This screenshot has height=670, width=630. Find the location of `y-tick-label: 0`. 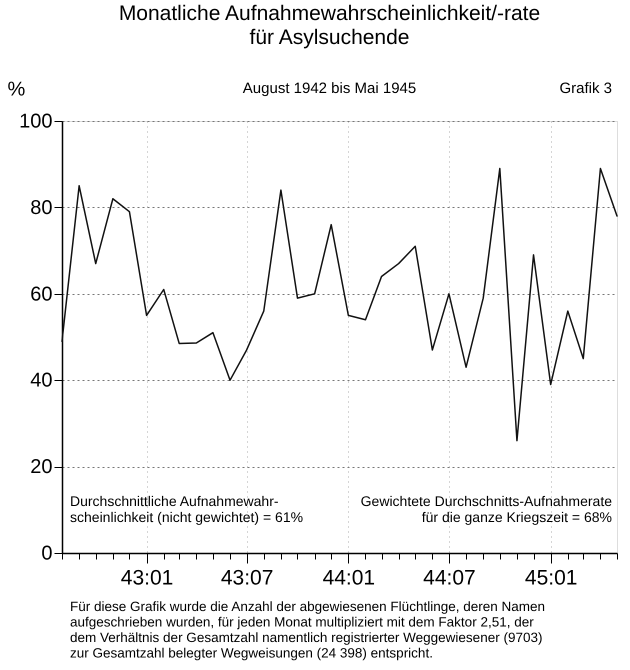

y-tick-label: 0 is located at coordinates (46, 553).